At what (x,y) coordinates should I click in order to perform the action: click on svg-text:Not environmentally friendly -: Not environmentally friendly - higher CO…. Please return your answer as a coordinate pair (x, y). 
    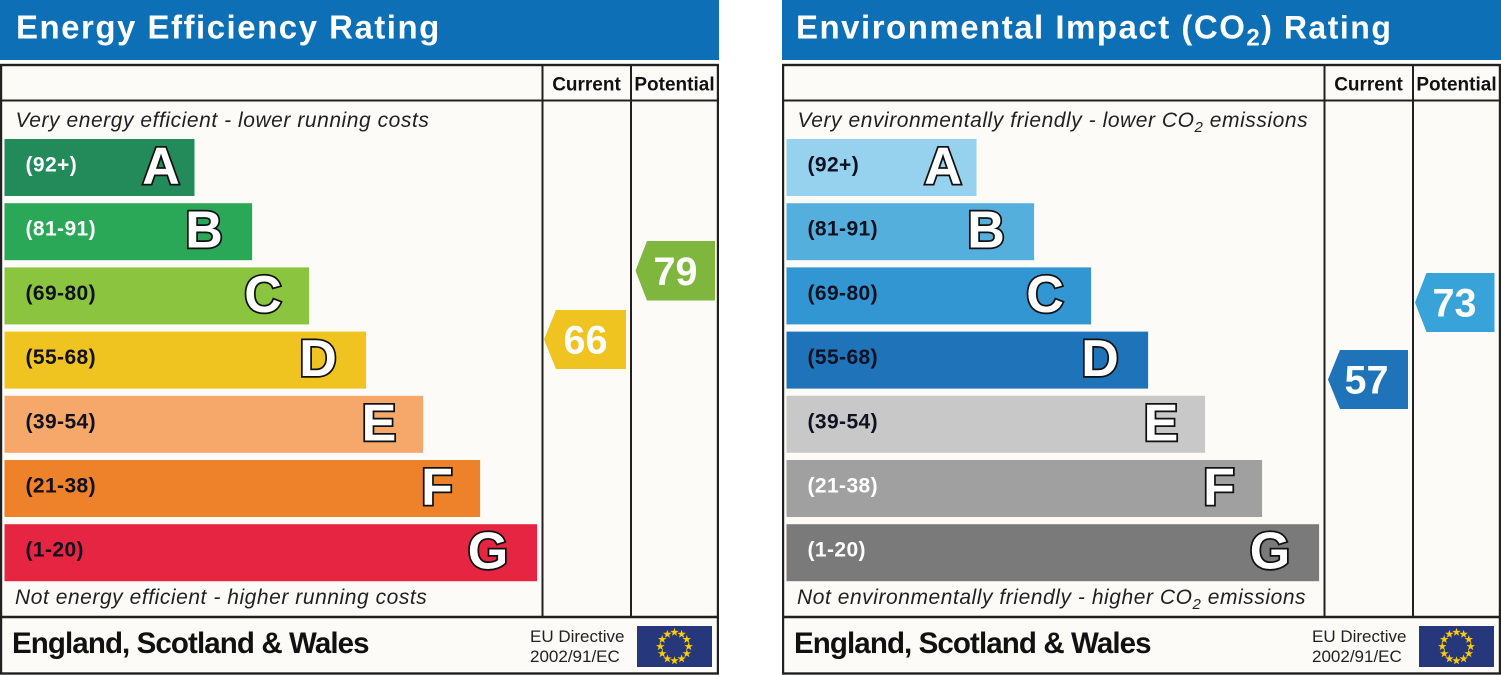
    Looking at the image, I should click on (1051, 599).